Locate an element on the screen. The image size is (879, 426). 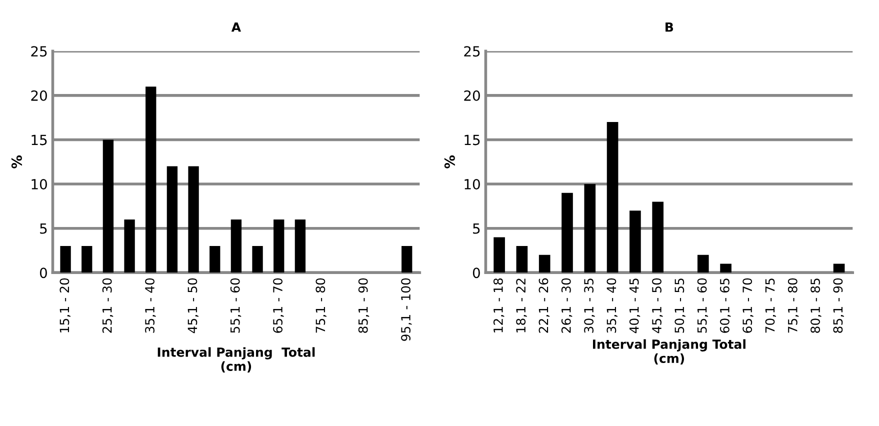
x-tick-label: 25,1 - 30 is located at coordinates (108, 305).